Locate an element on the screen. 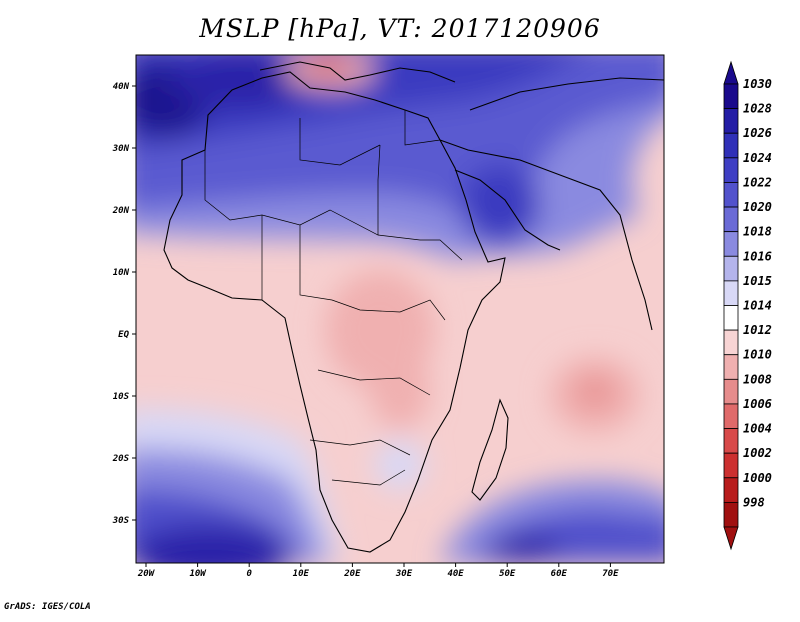 The height and width of the screenshot is (622, 800). colorbar-label: 998 is located at coordinates (754, 502).